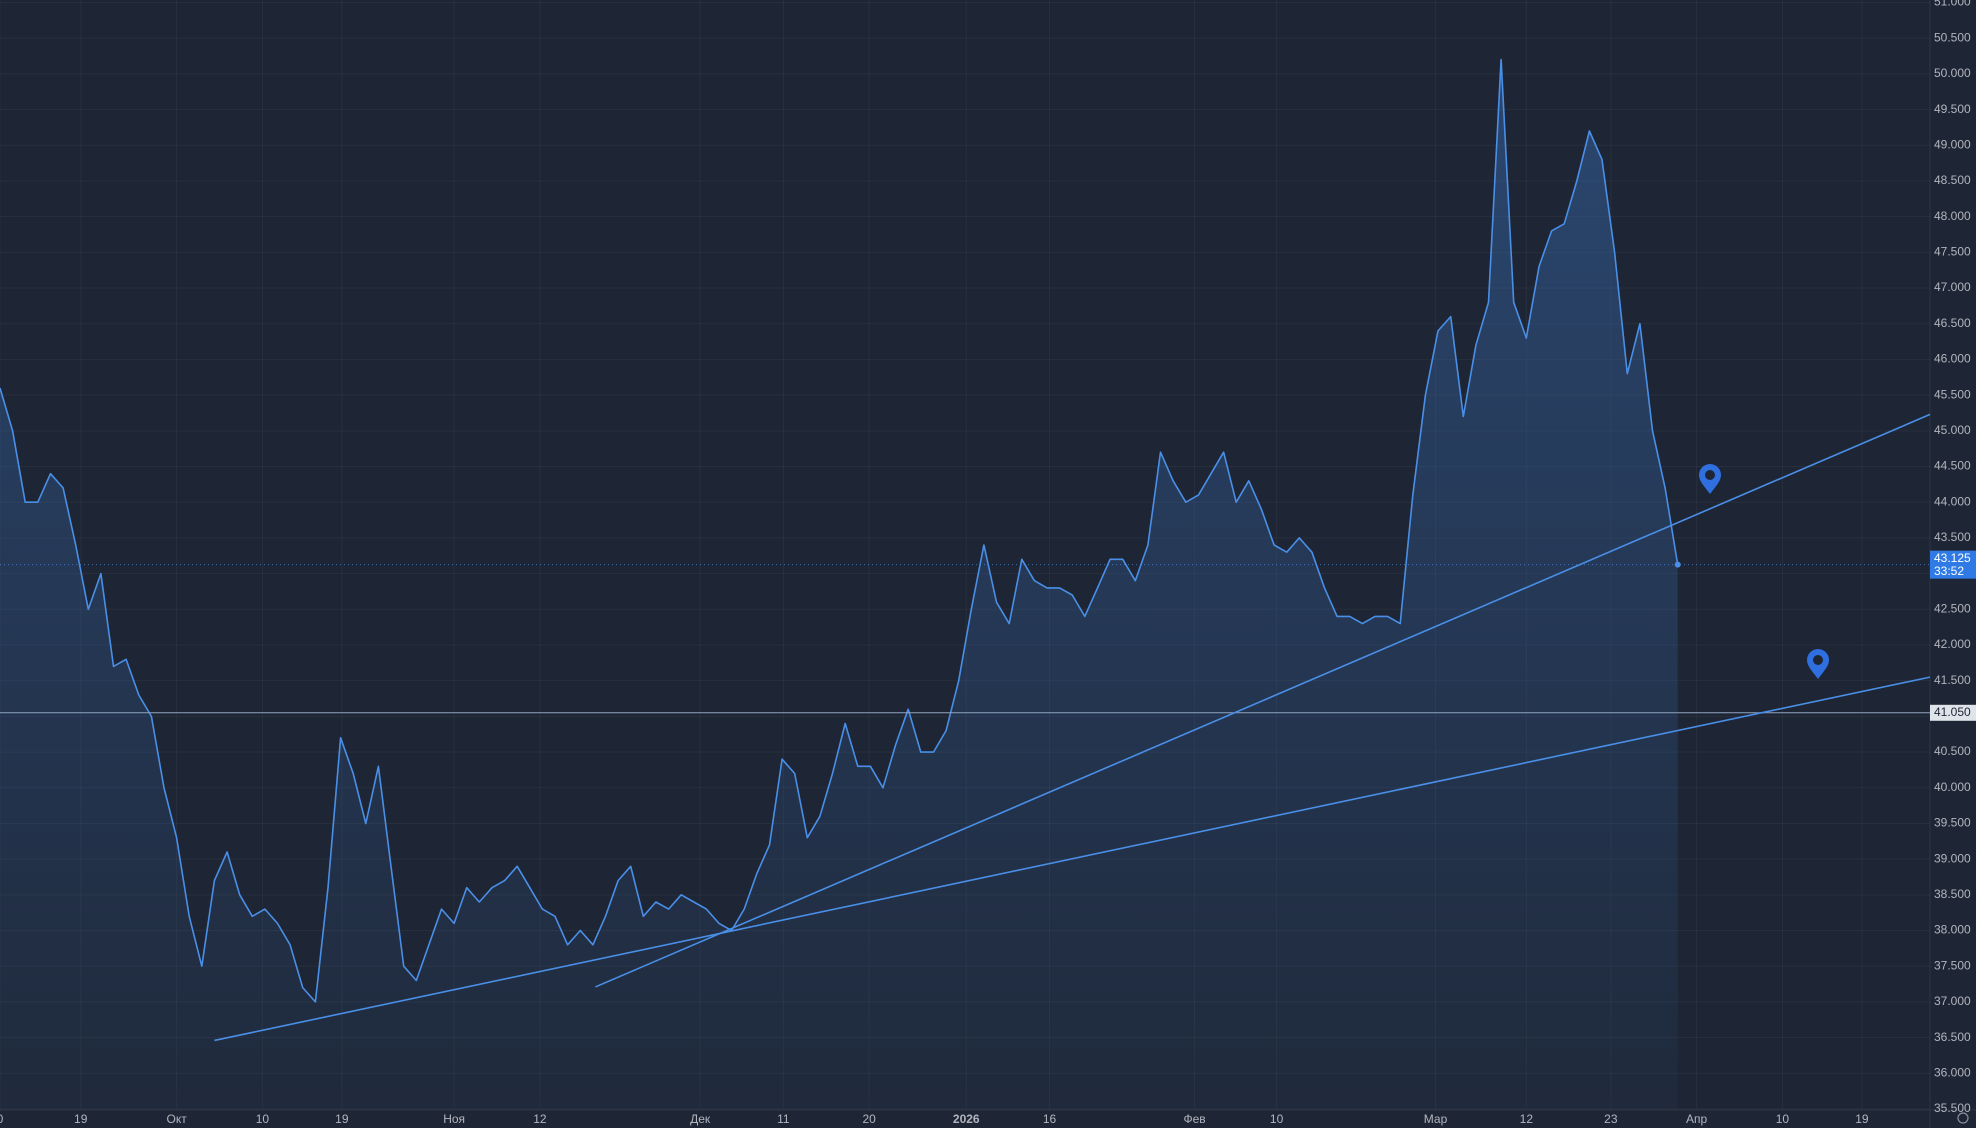  What do you see at coordinates (1952, 216) in the screenshot?
I see `y-tick-label: 48.000` at bounding box center [1952, 216].